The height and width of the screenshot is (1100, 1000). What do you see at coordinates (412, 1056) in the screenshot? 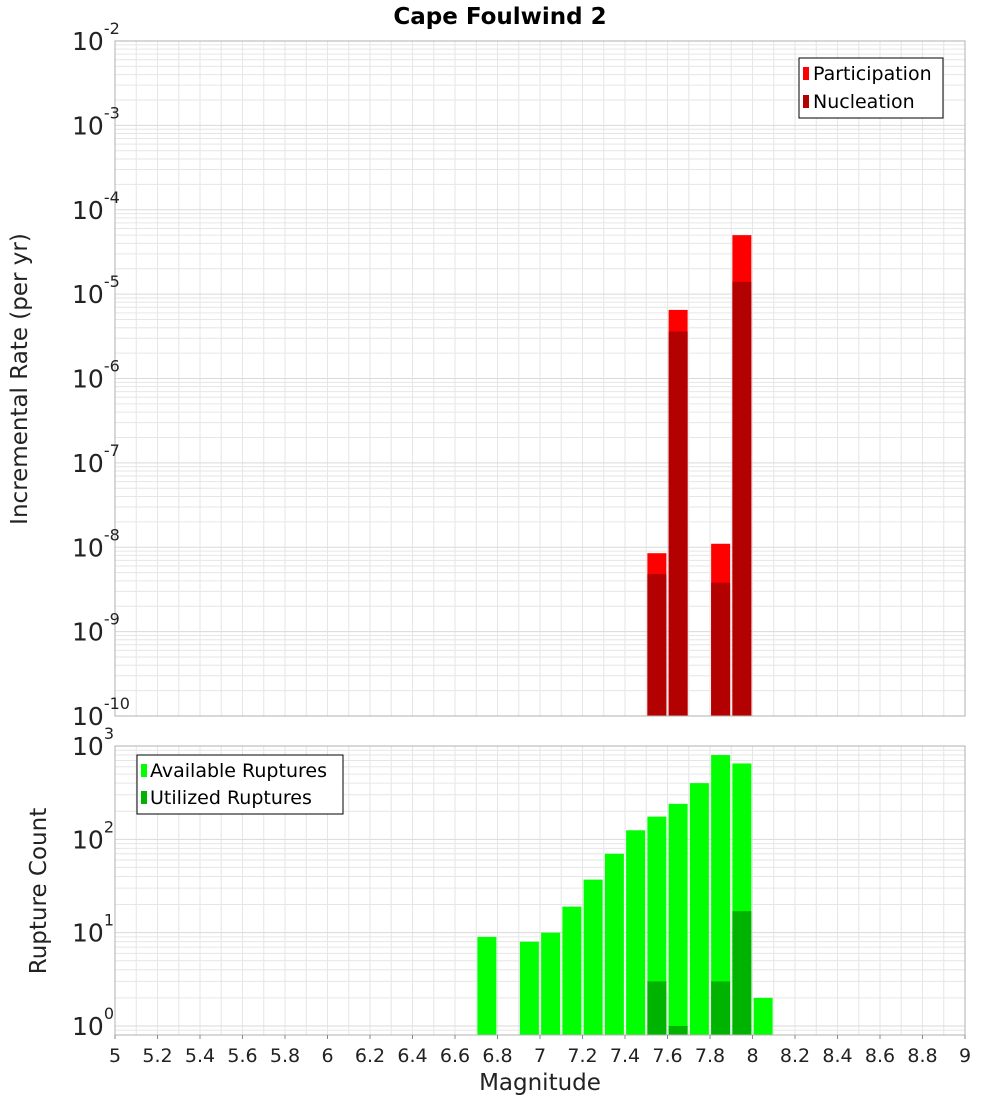
I see `x-tick-label: 6.4` at bounding box center [412, 1056].